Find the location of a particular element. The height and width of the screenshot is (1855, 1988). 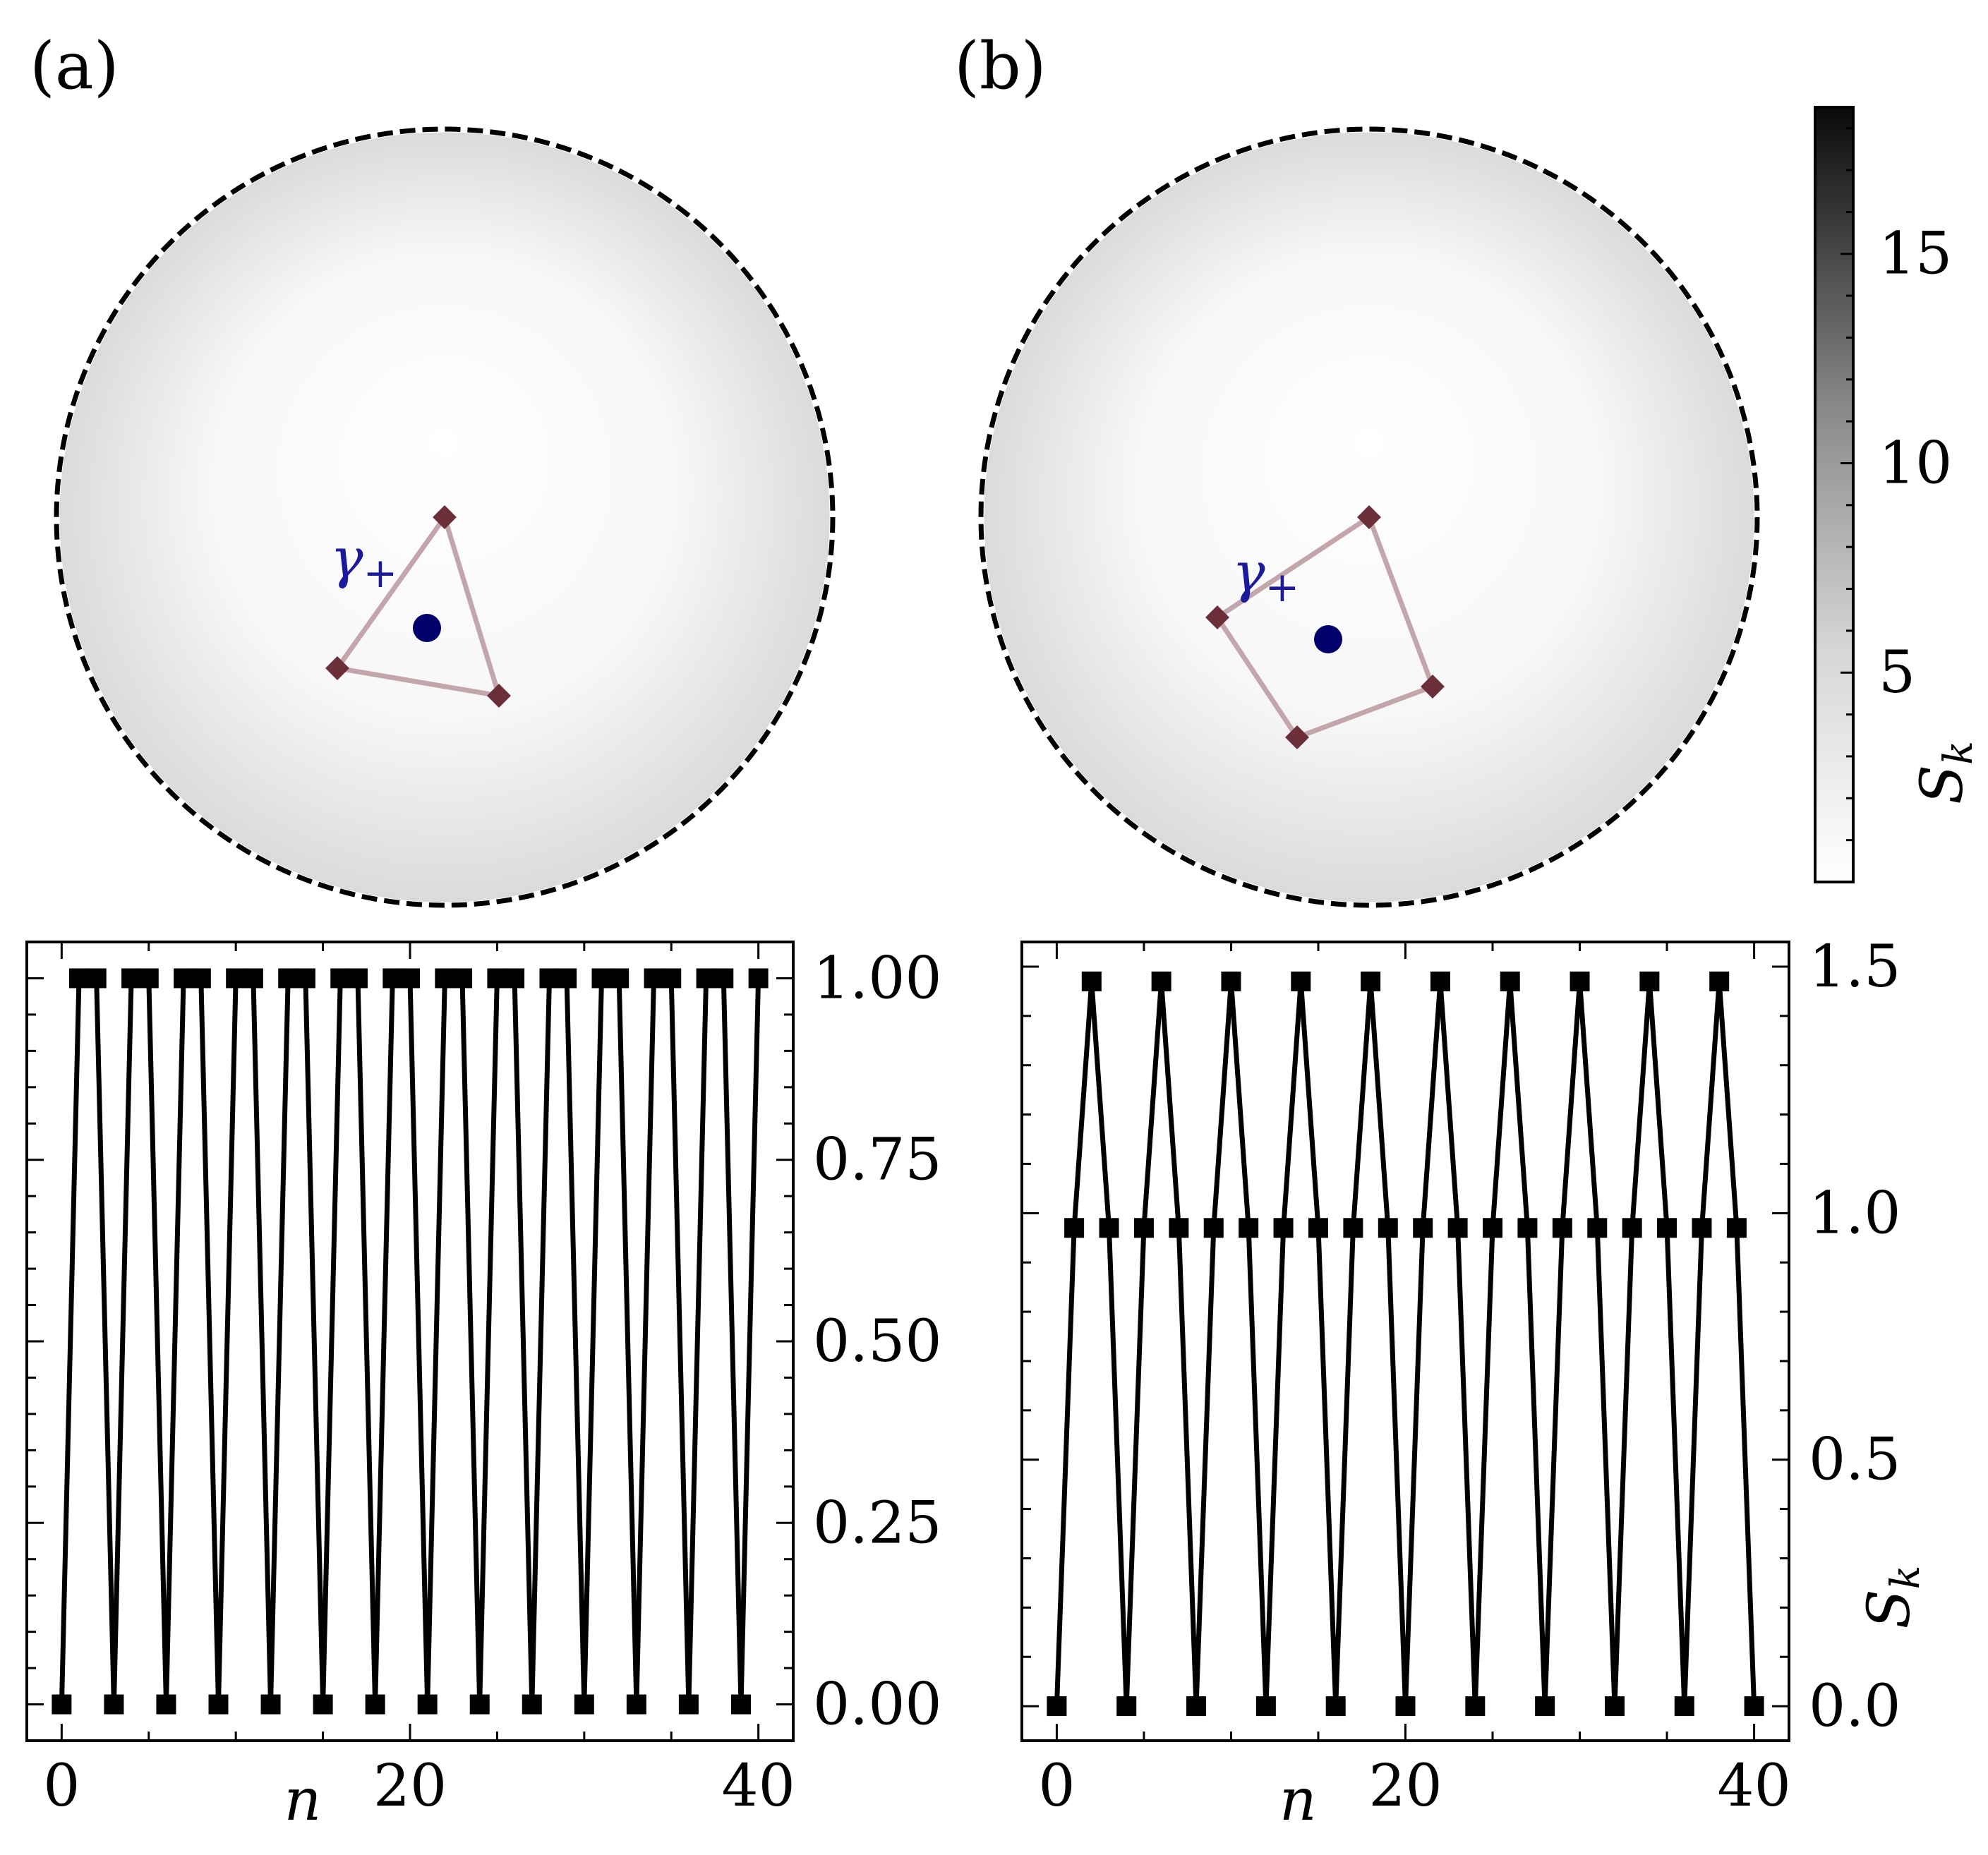

colorbar: 5 10 15 Sk is located at coordinates (1898, 495).